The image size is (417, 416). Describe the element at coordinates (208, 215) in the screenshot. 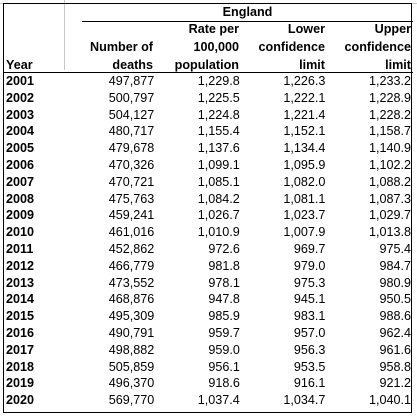

I see `table-row: 2009 459,241 1,026.7 1,023.7 1,029.7` at that location.